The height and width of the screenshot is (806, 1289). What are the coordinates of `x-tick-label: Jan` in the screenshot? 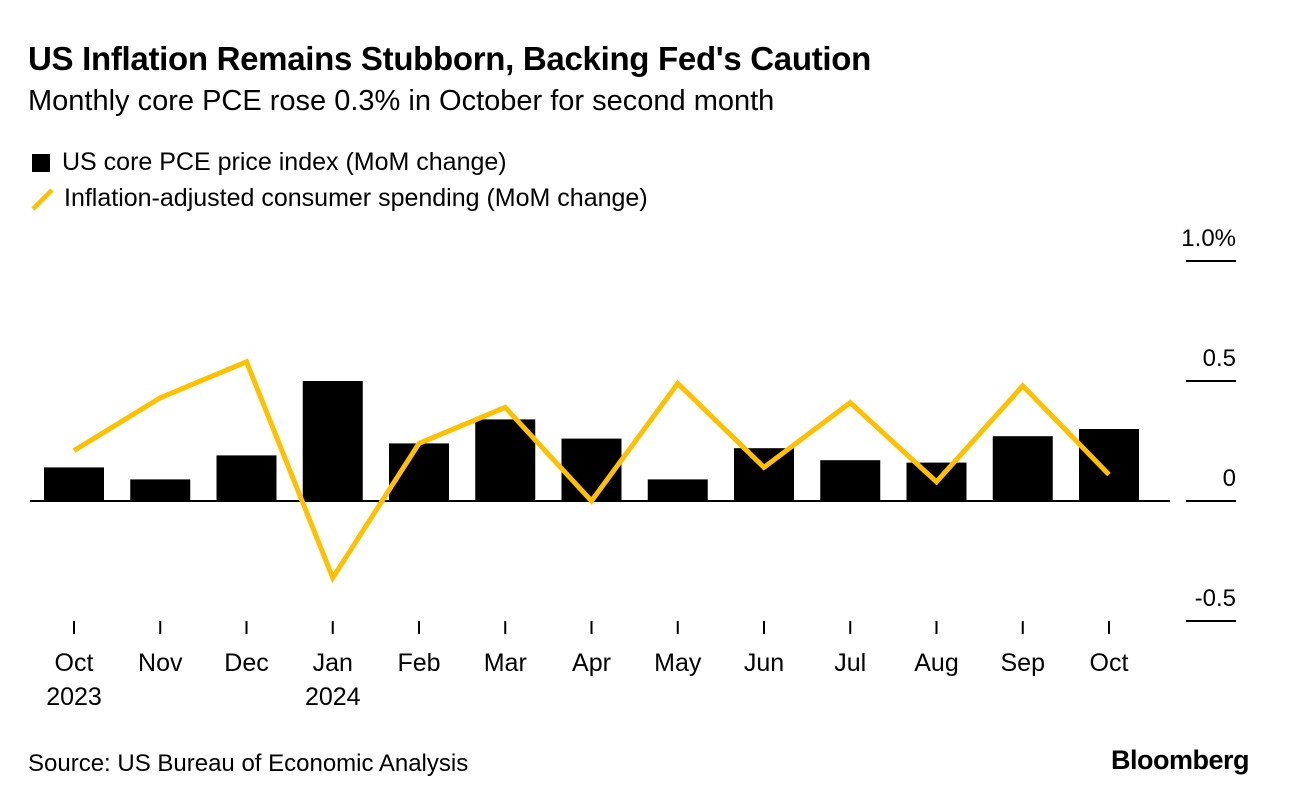 It's located at (333, 663).